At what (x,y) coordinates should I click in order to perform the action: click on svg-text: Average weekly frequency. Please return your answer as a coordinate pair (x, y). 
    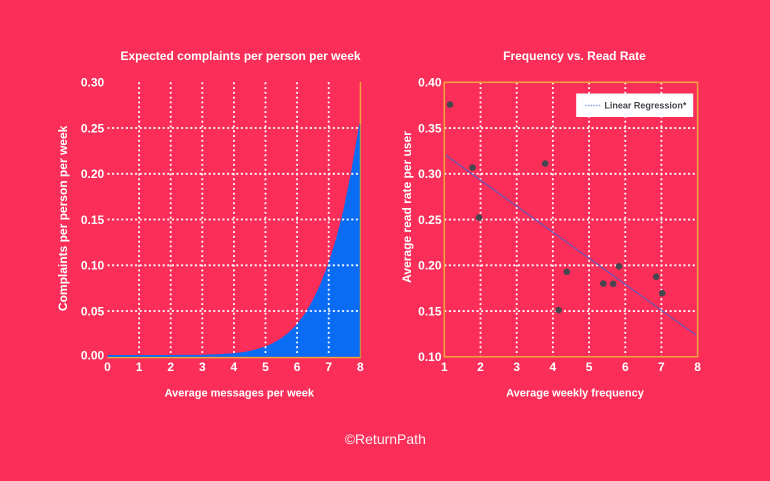
    Looking at the image, I should click on (575, 394).